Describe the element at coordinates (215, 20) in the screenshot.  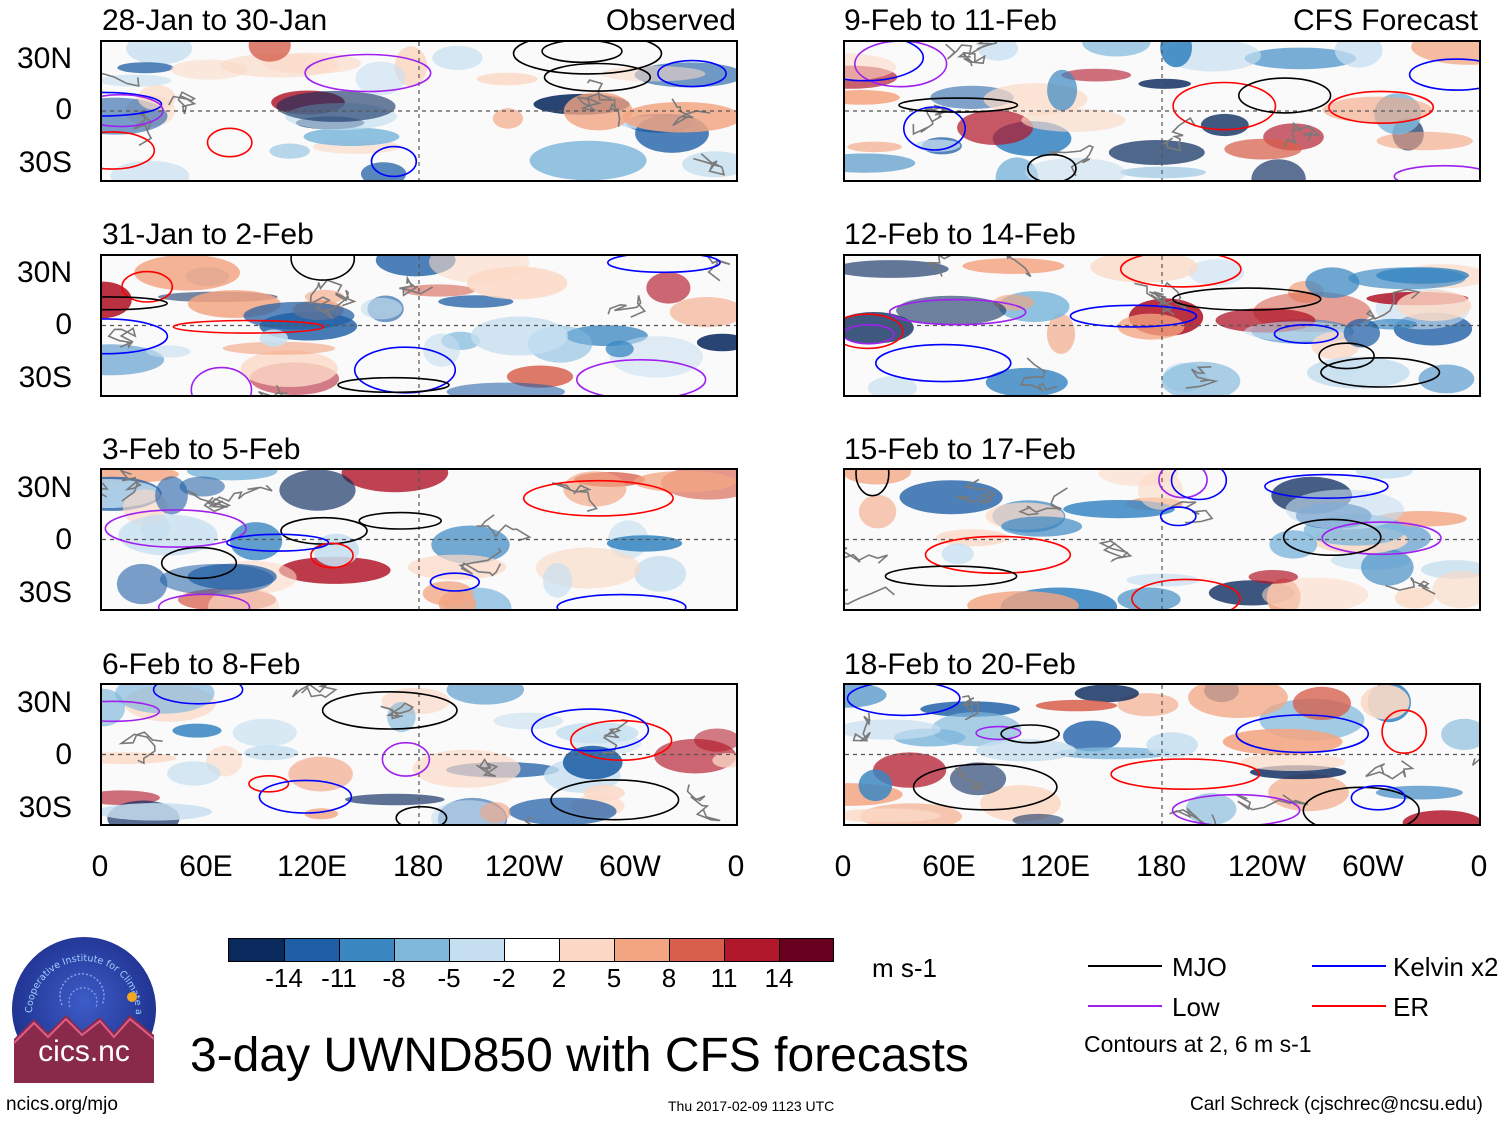
I see `panel-title: 28-Jan to 30-Jan` at that location.